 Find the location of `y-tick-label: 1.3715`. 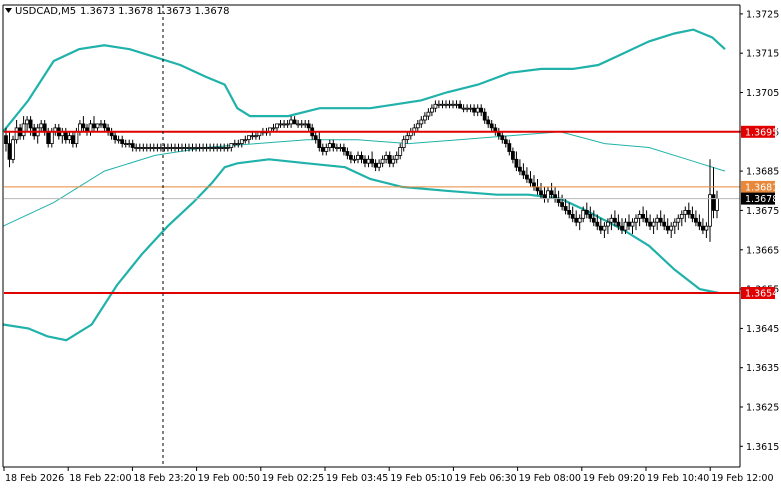

y-tick-label: 1.3715 is located at coordinates (762, 54).